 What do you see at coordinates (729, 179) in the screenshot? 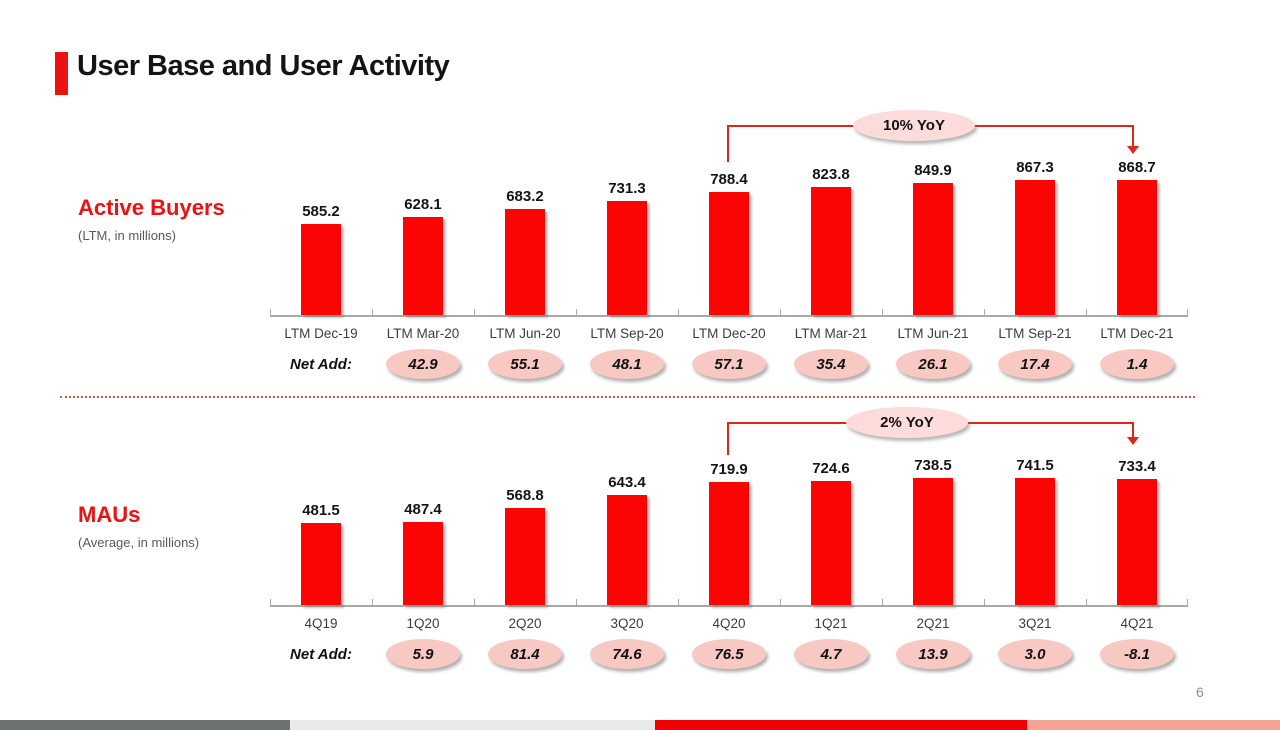
I see `bar-value-label: 788.4` at bounding box center [729, 179].